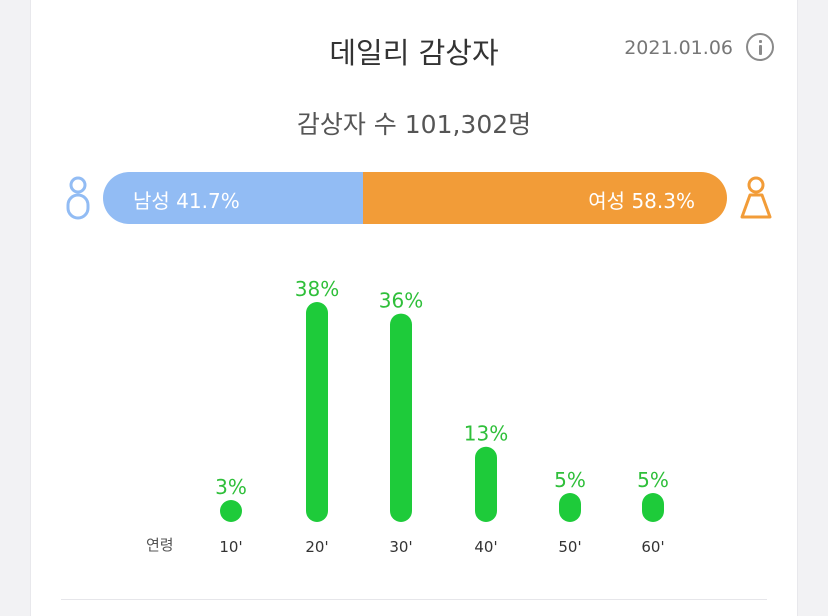  What do you see at coordinates (569, 547) in the screenshot?
I see `age-category-label-4: 50'` at bounding box center [569, 547].